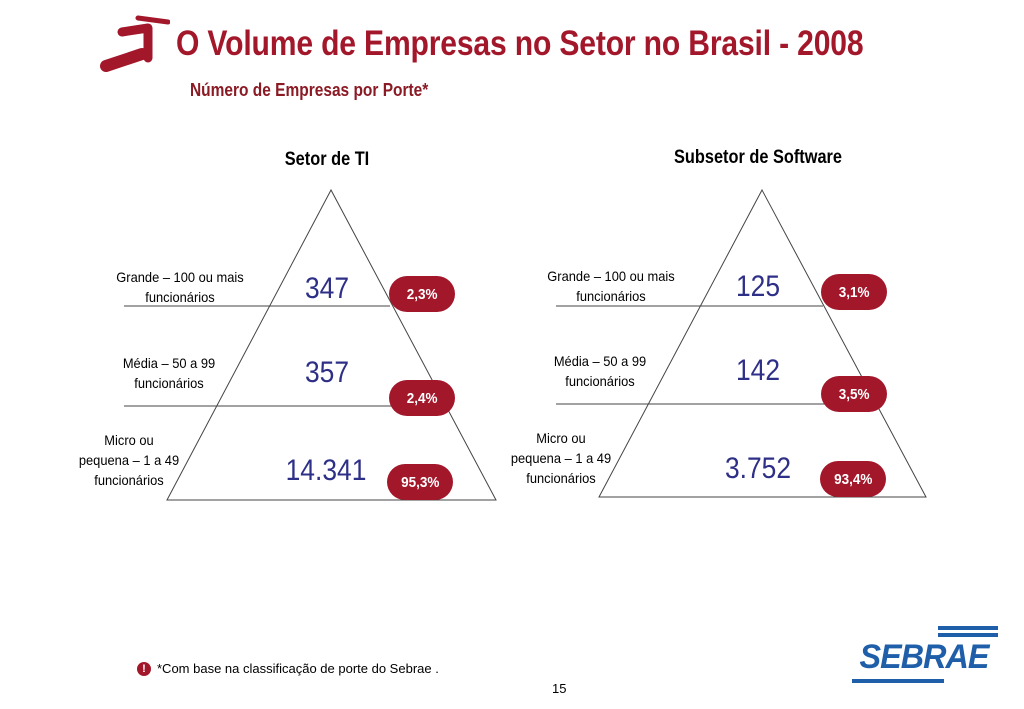  What do you see at coordinates (144, 668) in the screenshot?
I see `exclamation-icon: !` at bounding box center [144, 668].